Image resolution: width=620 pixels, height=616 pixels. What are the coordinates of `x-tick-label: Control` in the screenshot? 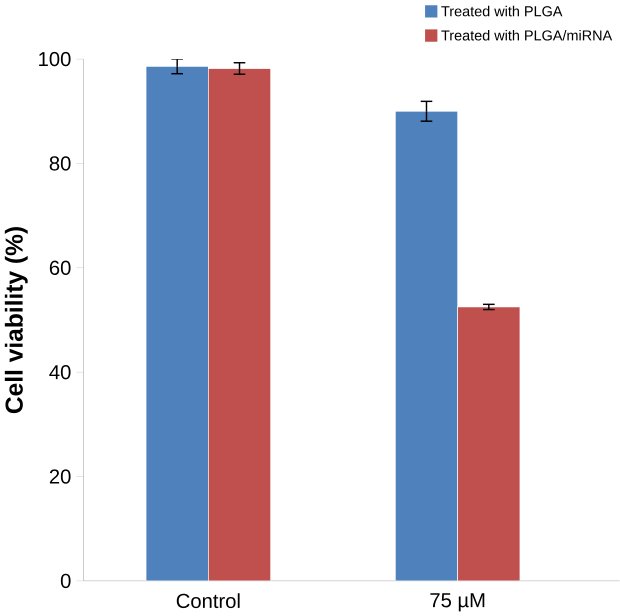 It's located at (208, 600).